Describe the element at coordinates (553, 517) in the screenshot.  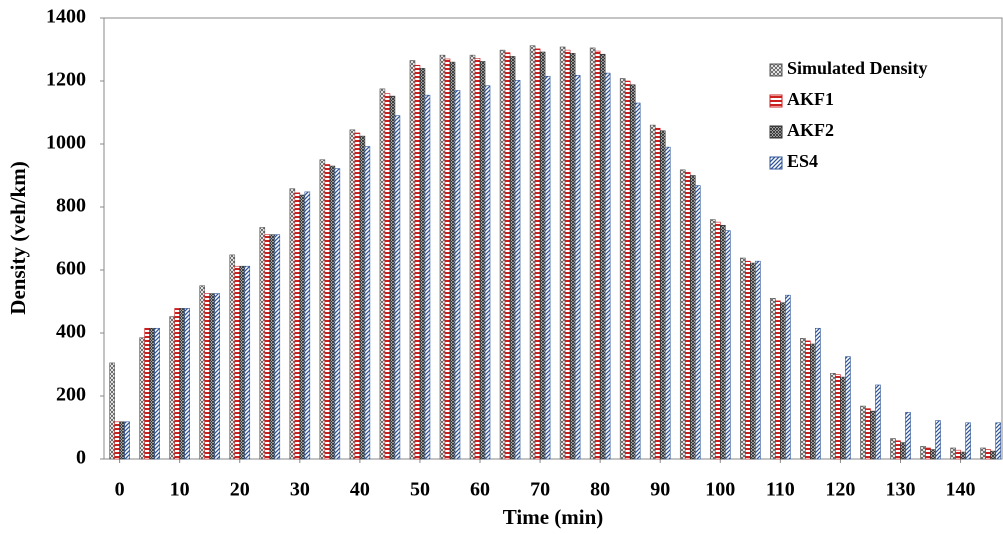
I see `x-axis-title: Time (min)` at that location.